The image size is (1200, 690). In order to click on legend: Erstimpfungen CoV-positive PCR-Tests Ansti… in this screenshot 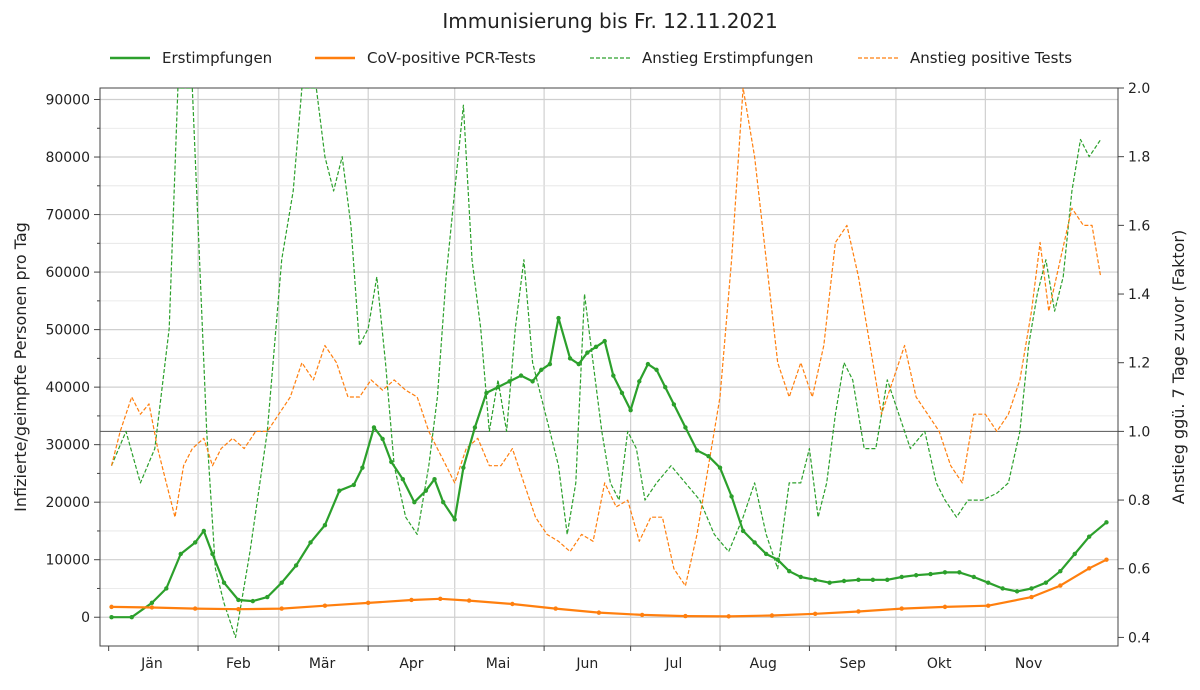, I will do `click(591, 58)`.